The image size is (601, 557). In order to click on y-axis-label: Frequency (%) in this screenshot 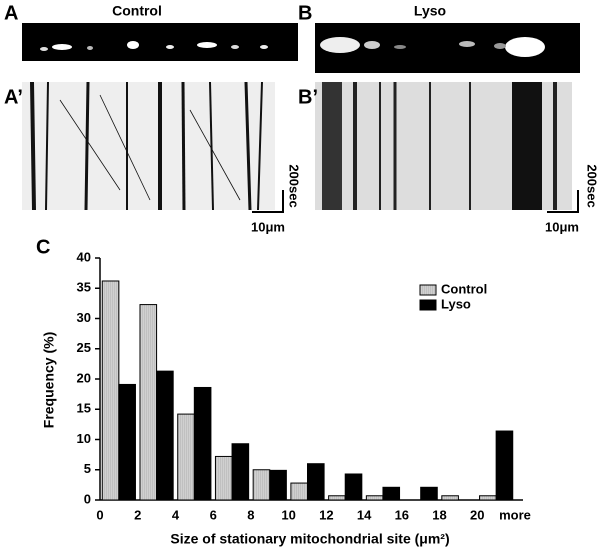, I will do `click(49, 380)`.